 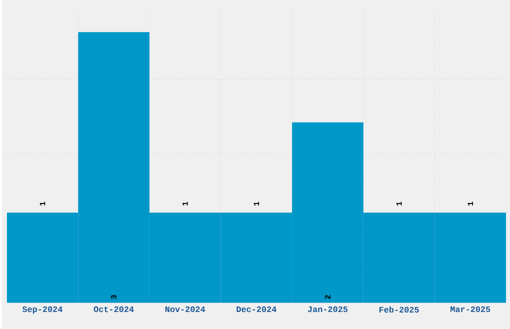 What do you see at coordinates (470, 309) in the screenshot?
I see `x-tick-label: Mar-2025` at bounding box center [470, 309].